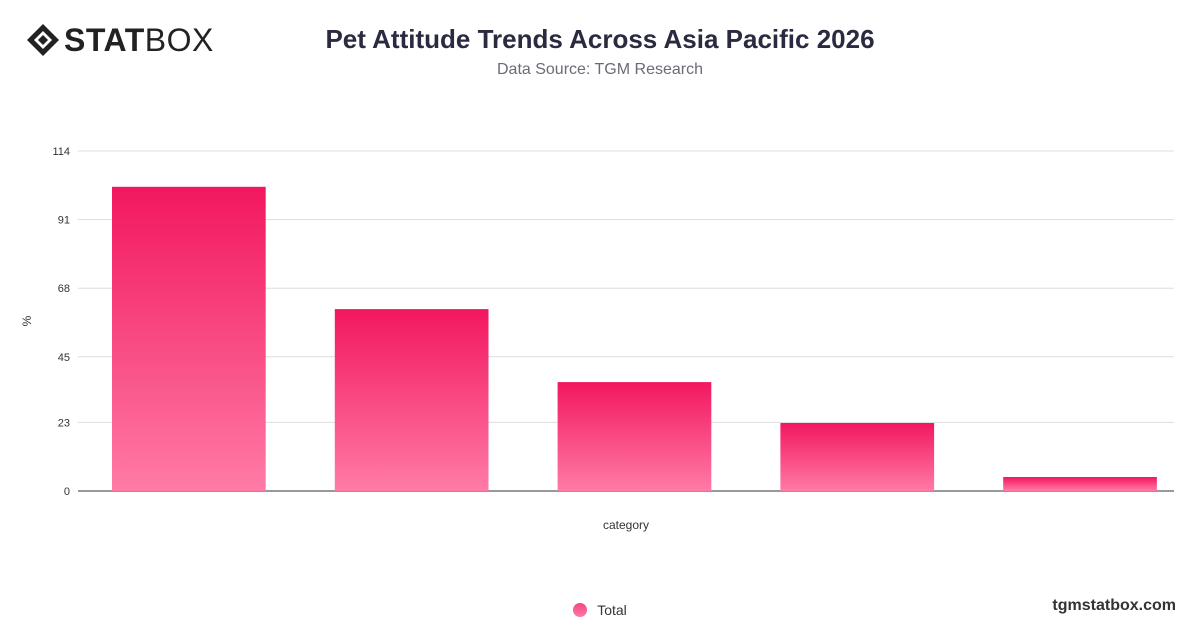  What do you see at coordinates (580, 610) in the screenshot?
I see `legend-swatch` at bounding box center [580, 610].